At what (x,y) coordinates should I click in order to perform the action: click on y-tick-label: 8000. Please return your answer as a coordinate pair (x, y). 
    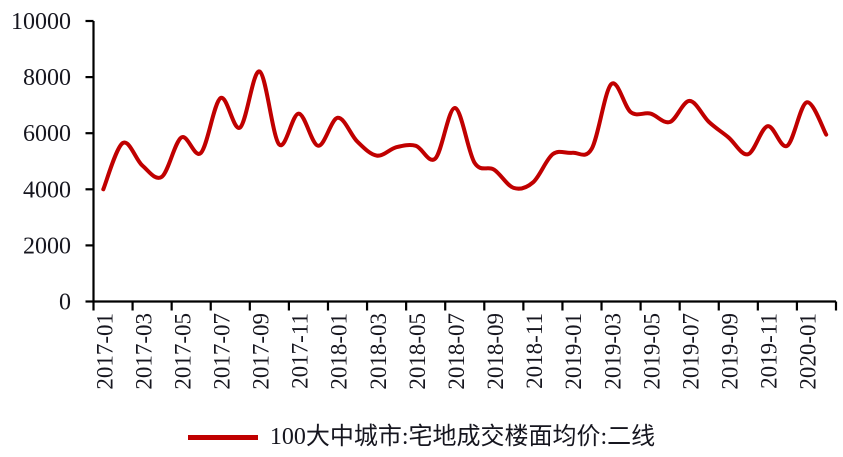
    Looking at the image, I should click on (47, 78).